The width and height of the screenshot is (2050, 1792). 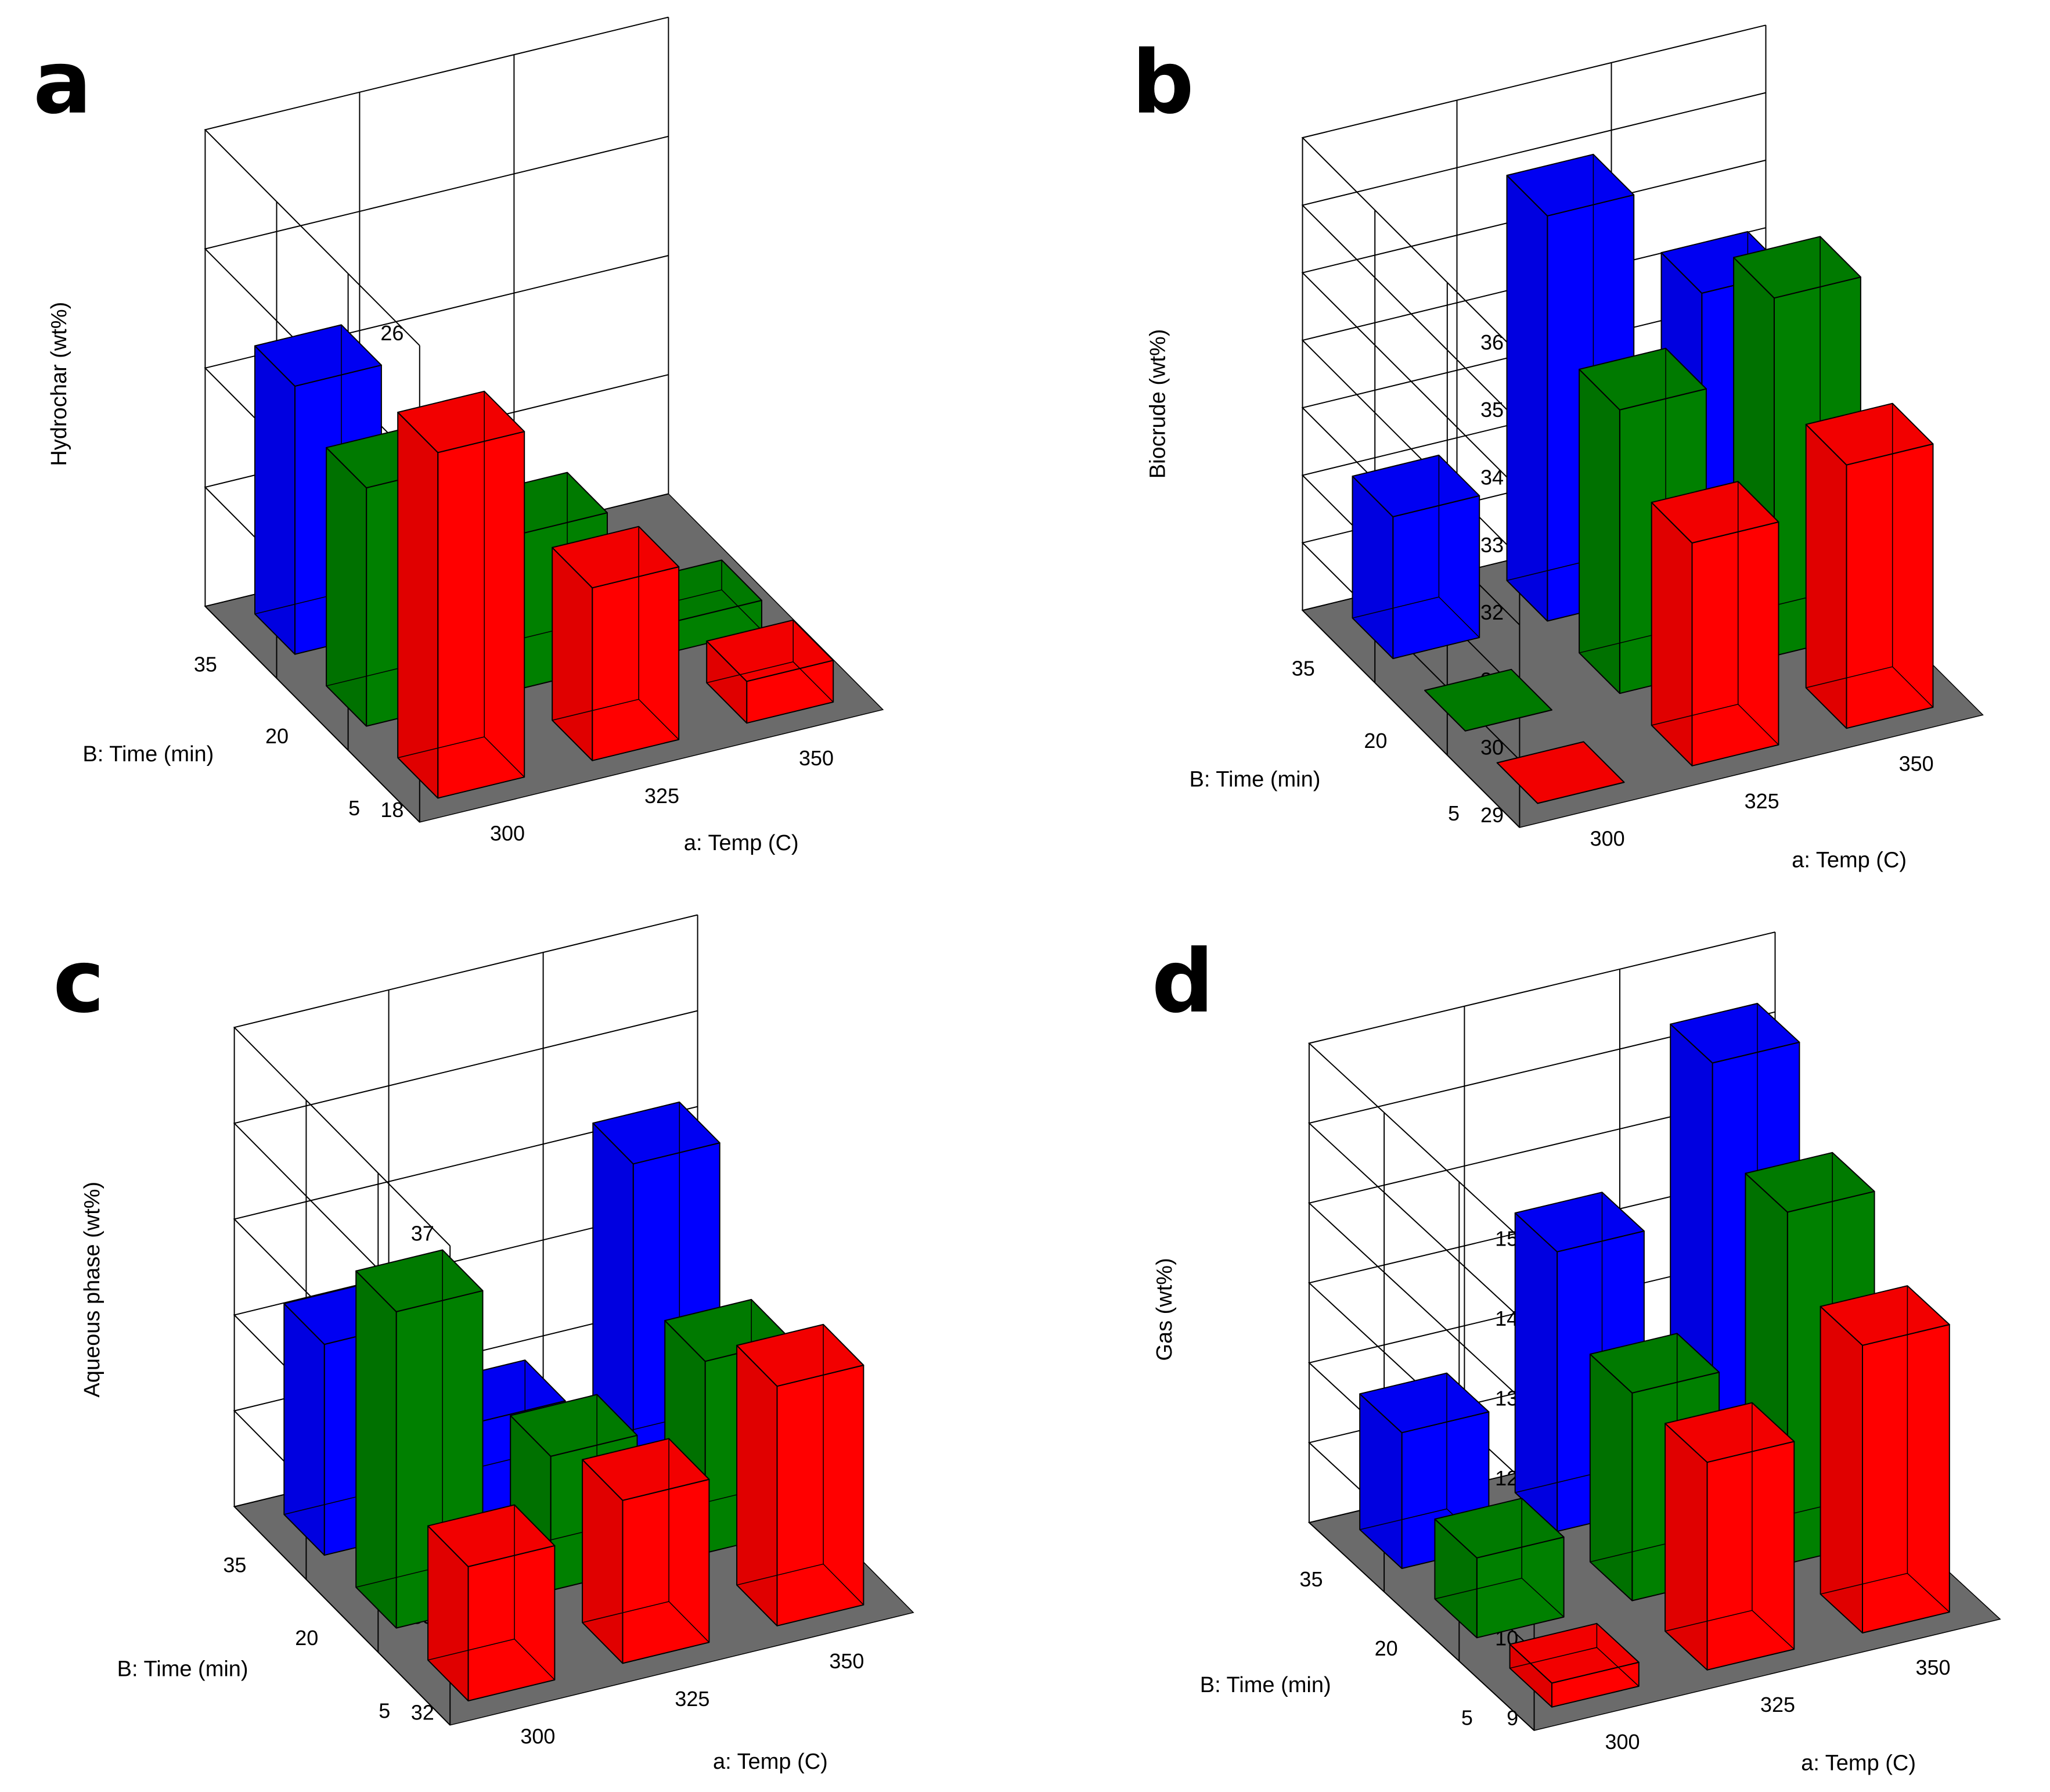 I want to click on bar-temp300-time35, so click(x=1416, y=557).